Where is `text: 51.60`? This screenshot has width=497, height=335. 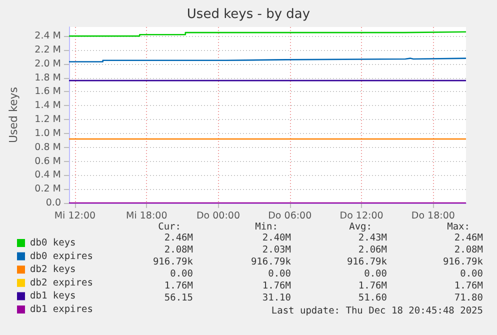
text: 51.60 is located at coordinates (373, 298).